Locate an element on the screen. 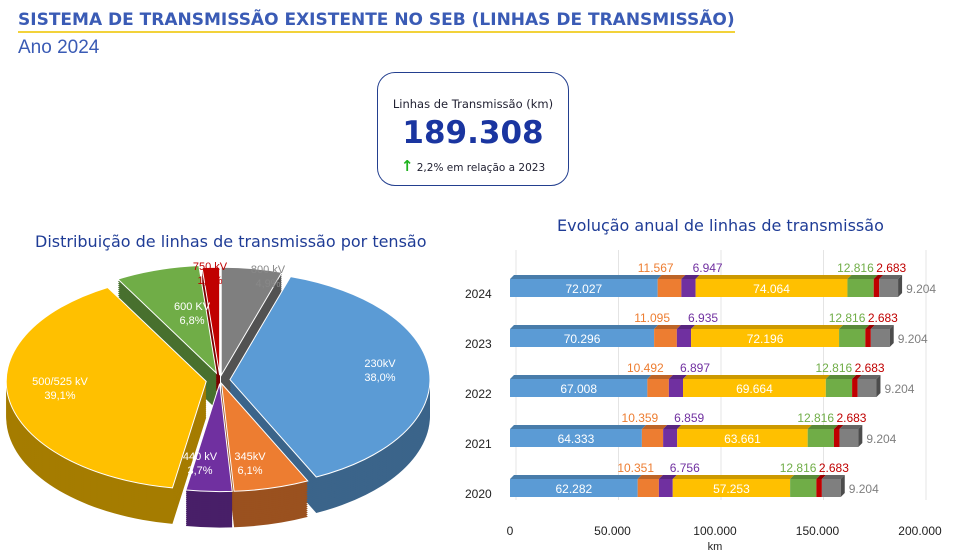 The width and height of the screenshot is (955, 559). pie-label: 800 kV is located at coordinates (268, 270).